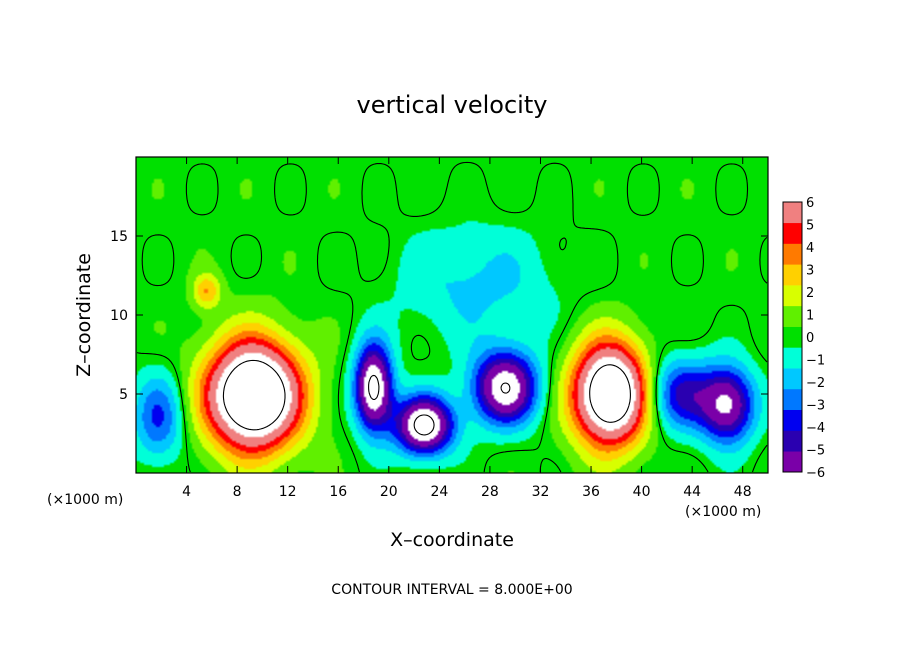 This screenshot has width=904, height=654. What do you see at coordinates (803, 338) in the screenshot?
I see `colorbar: 6 5 4 3 2 1 0 −1 −2 −3 −4 −5 −6` at bounding box center [803, 338].